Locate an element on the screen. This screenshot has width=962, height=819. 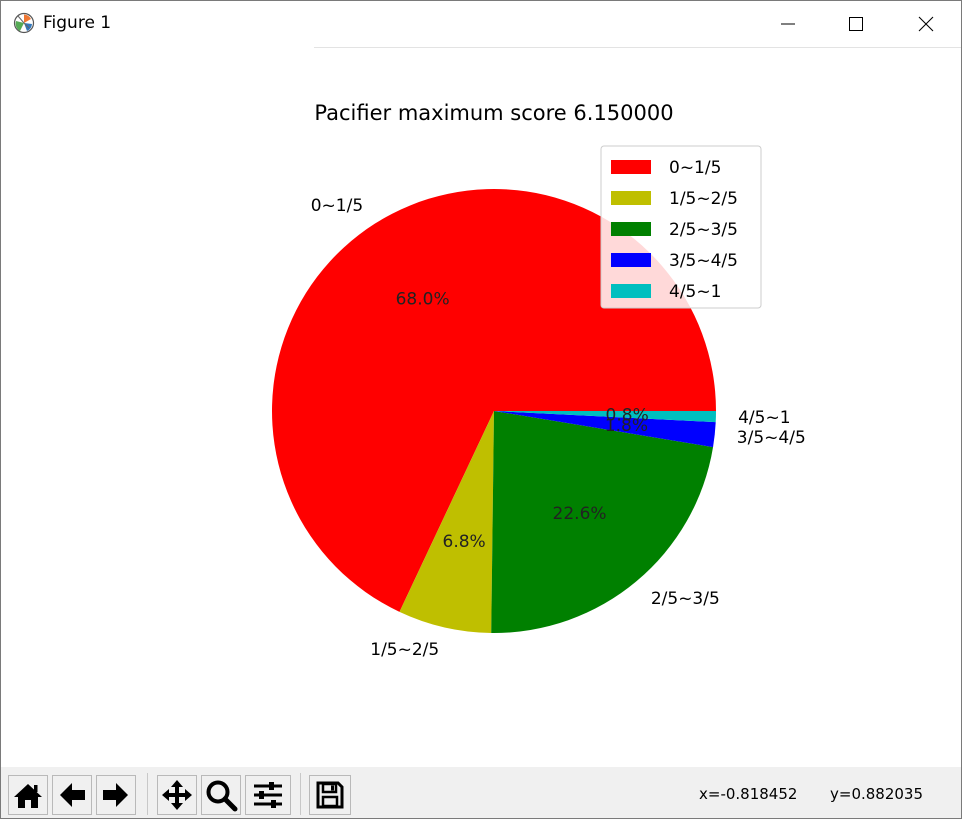
pie-category-label: 3/5~4/5 is located at coordinates (771, 438).